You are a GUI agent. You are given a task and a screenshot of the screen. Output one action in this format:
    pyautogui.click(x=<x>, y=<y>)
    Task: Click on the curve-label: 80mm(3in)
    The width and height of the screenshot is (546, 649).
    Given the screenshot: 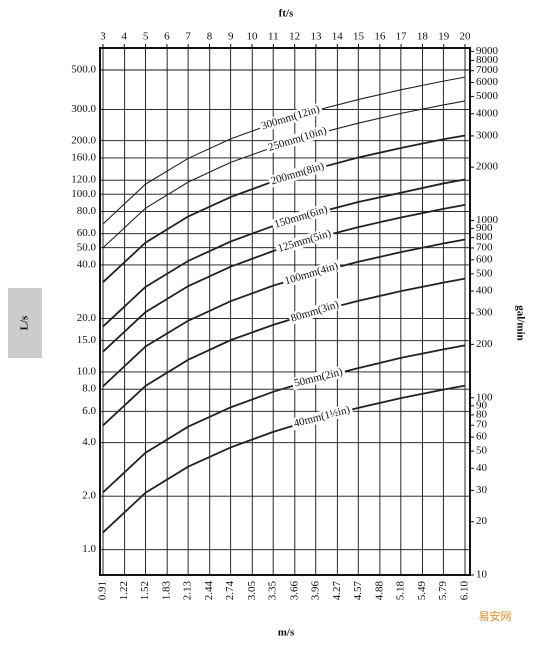 What is the action you would take?
    pyautogui.click(x=314, y=311)
    